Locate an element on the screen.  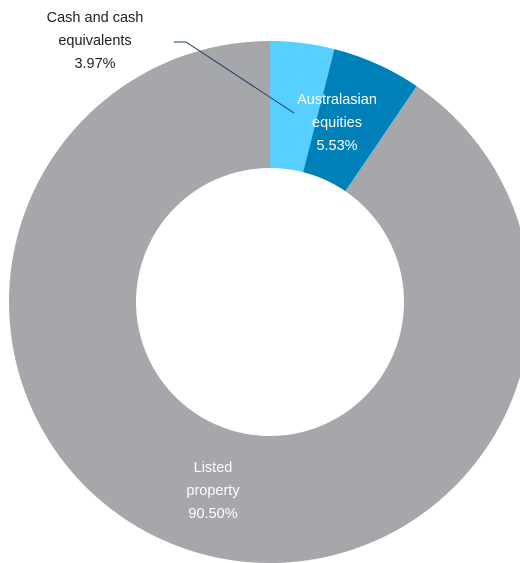
label-cash-and-cash-equivalents: equivalents is located at coordinates (94, 41).